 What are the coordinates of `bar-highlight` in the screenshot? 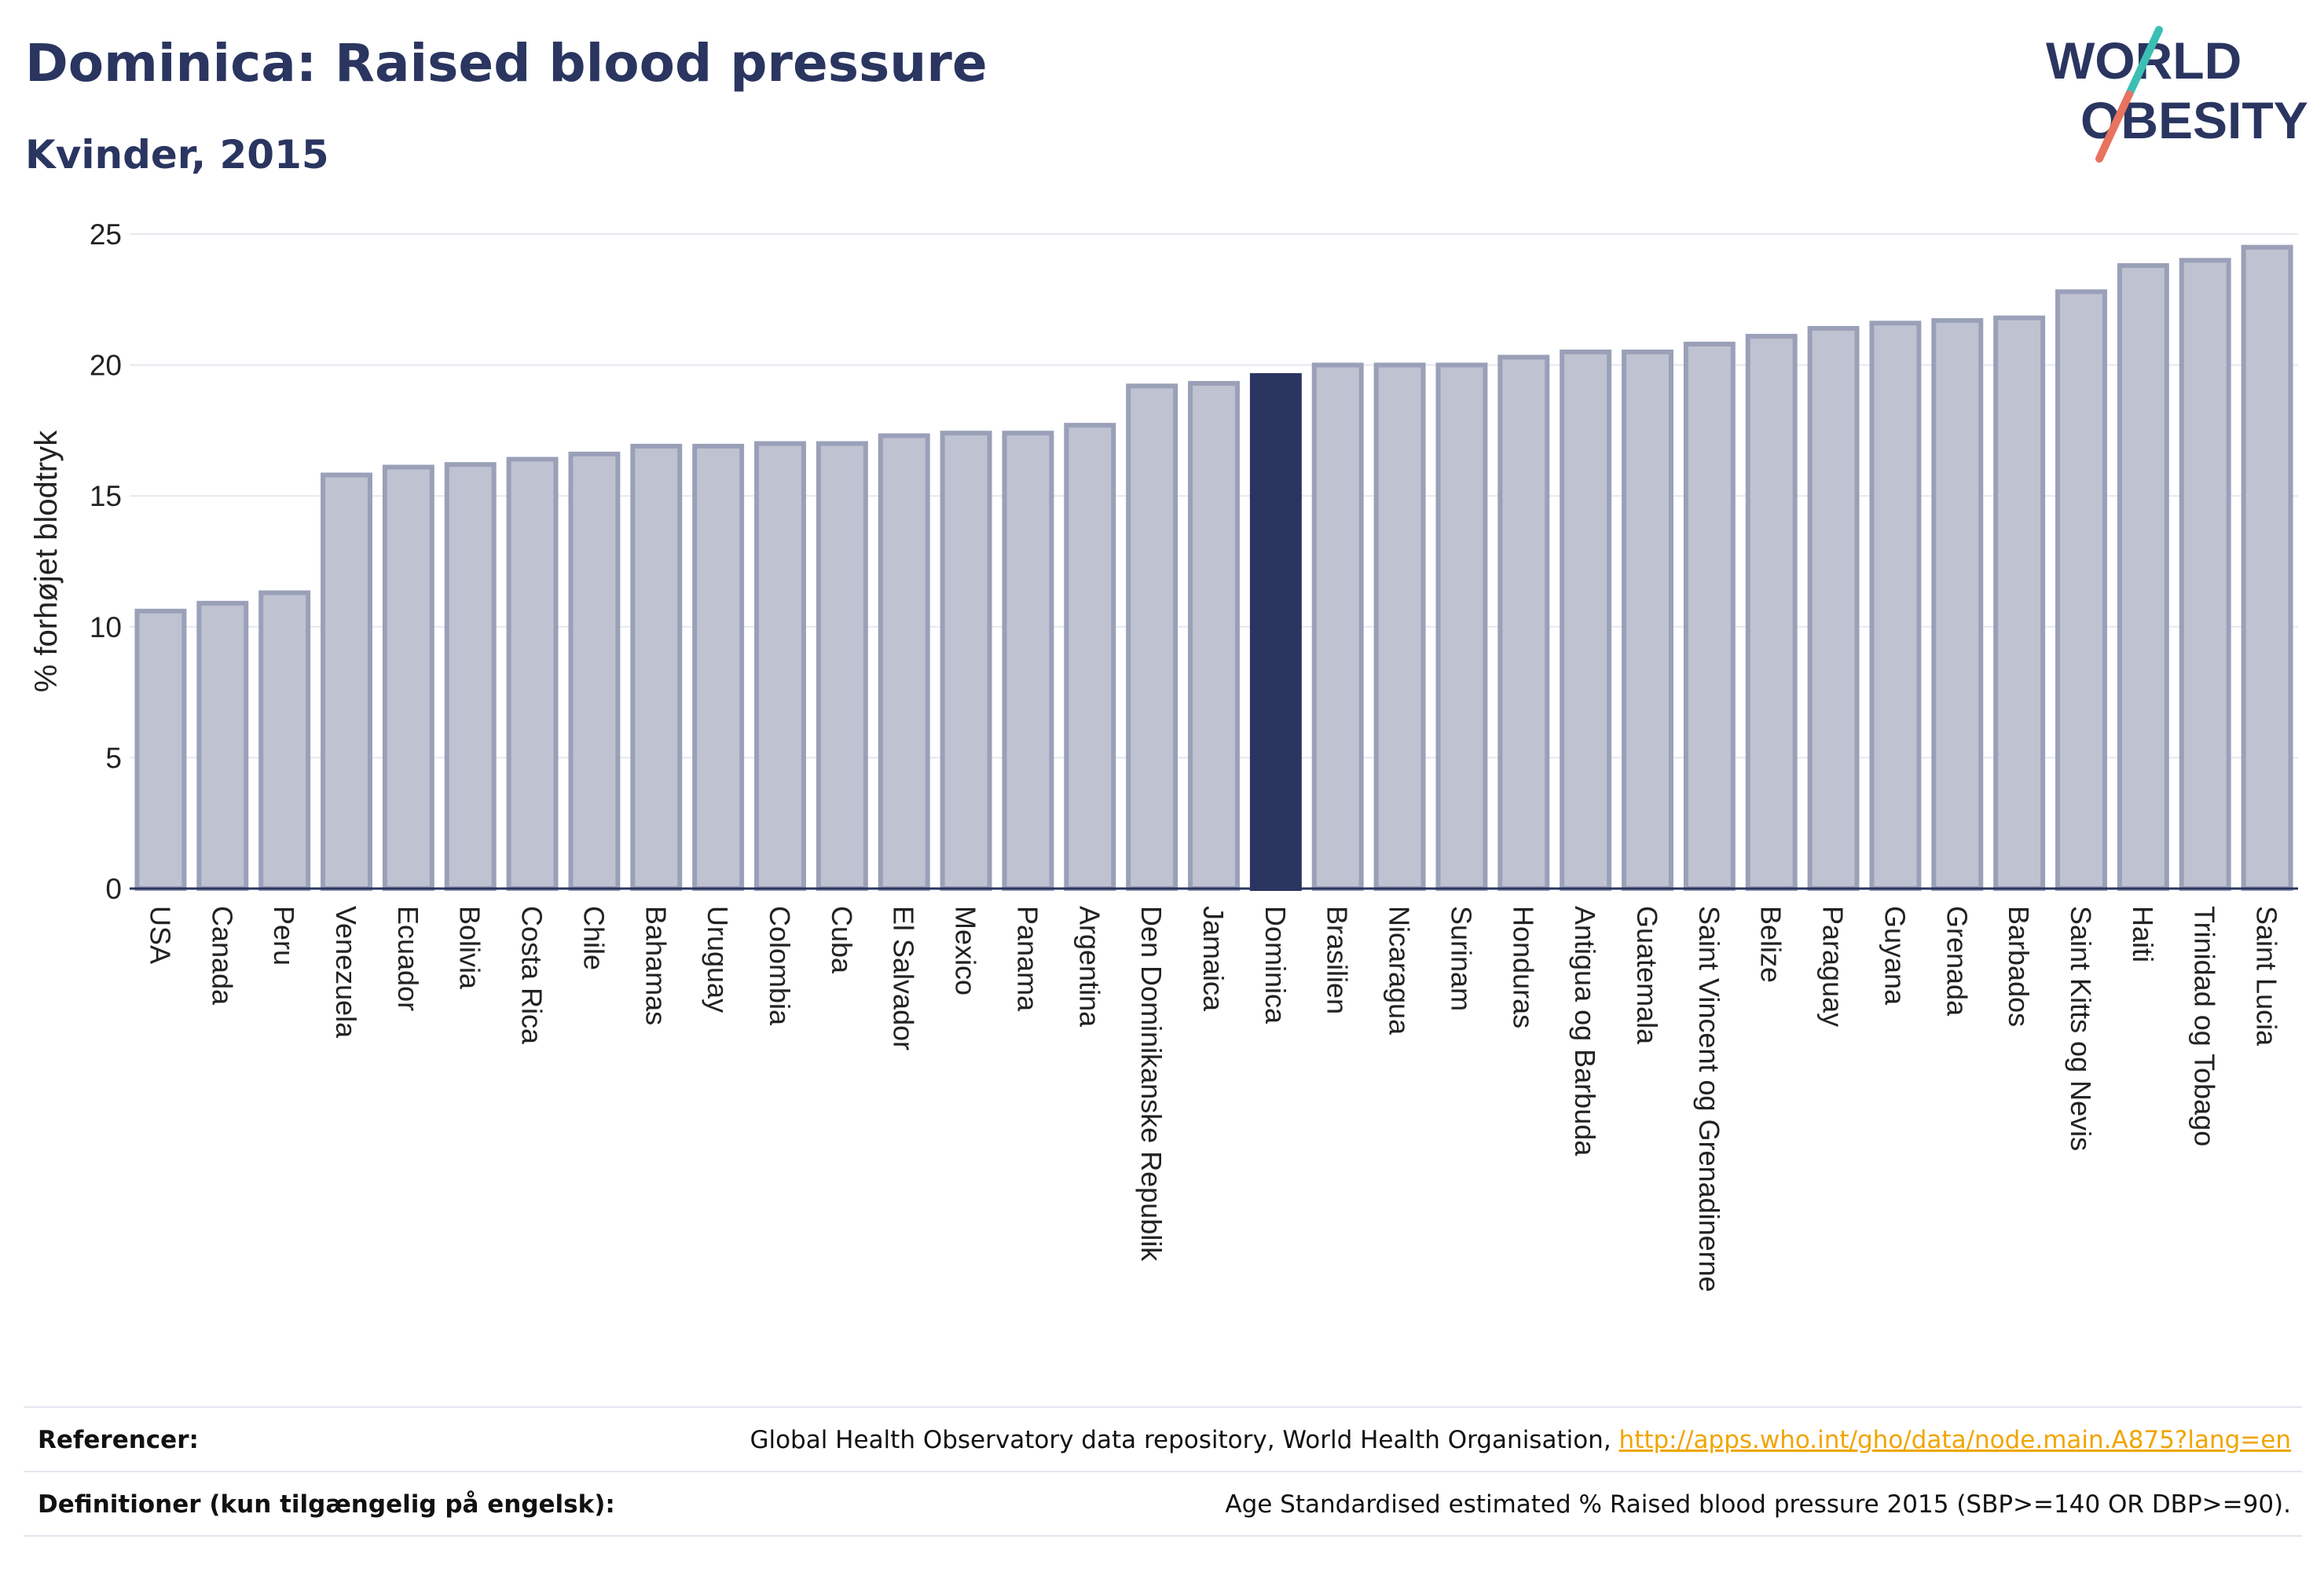 It's located at (1275, 632).